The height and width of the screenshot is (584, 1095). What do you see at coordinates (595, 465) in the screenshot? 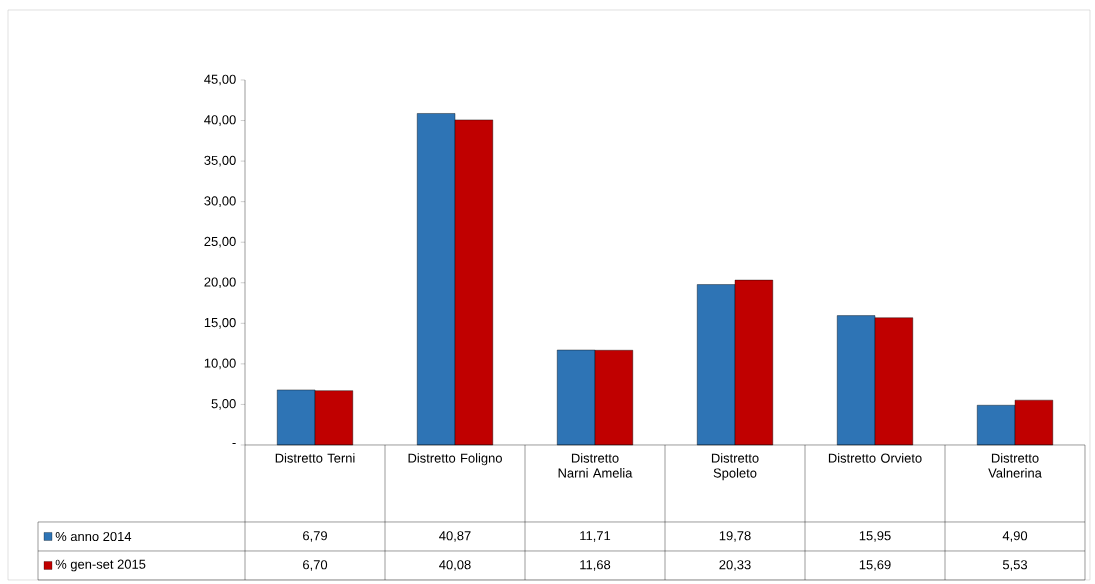
I see `x-tick-label: Distretto Narni Amelia` at bounding box center [595, 465].